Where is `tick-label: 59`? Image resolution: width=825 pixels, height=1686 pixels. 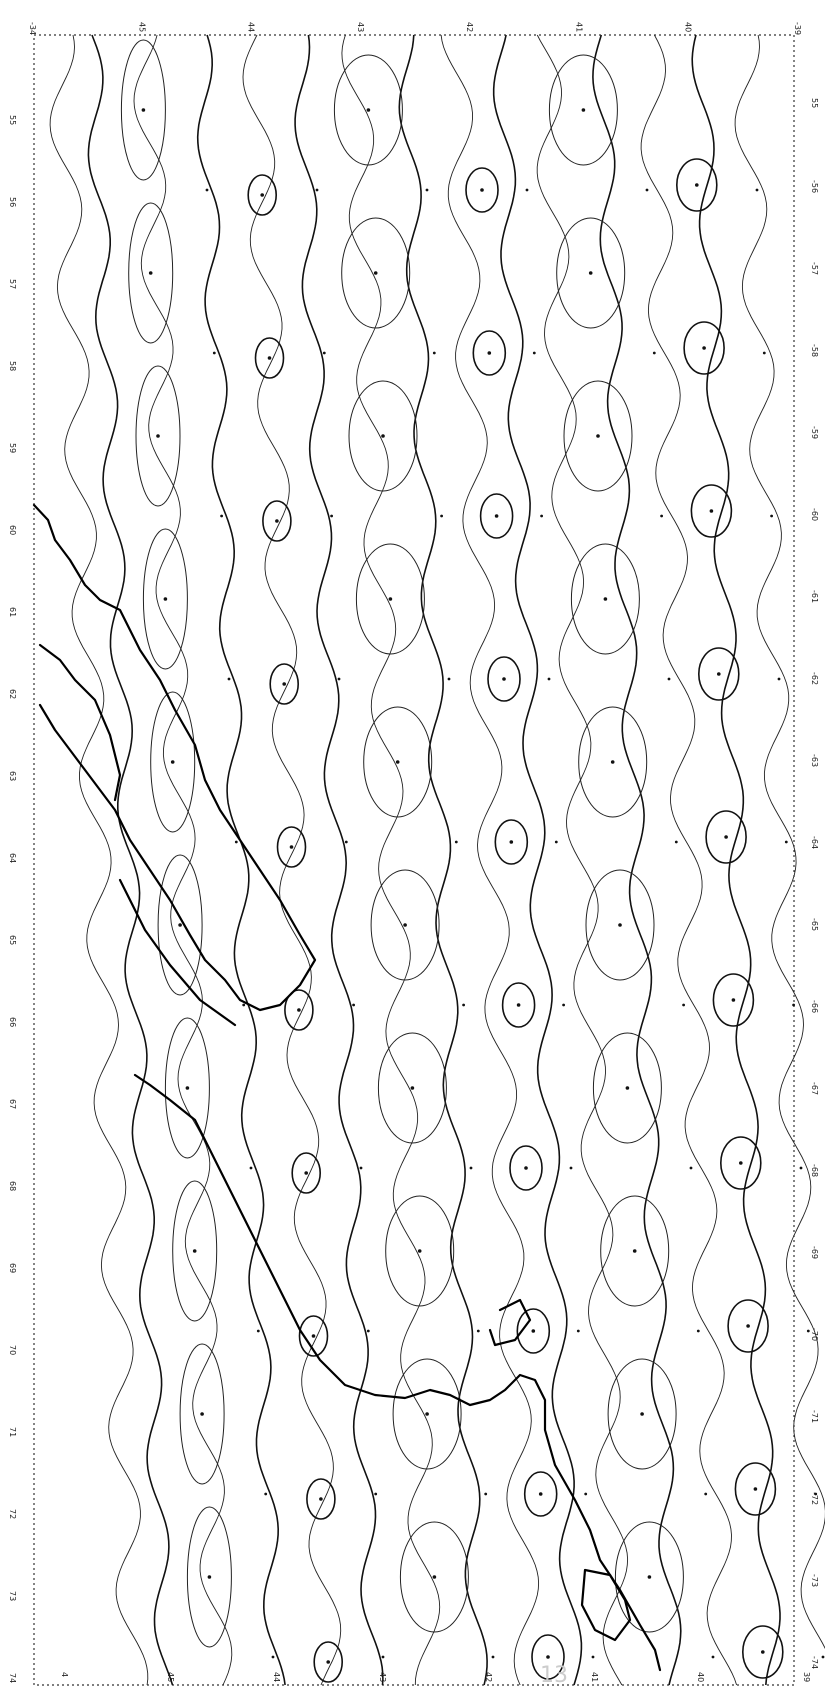 tick-label: 59 is located at coordinates (12, 448).